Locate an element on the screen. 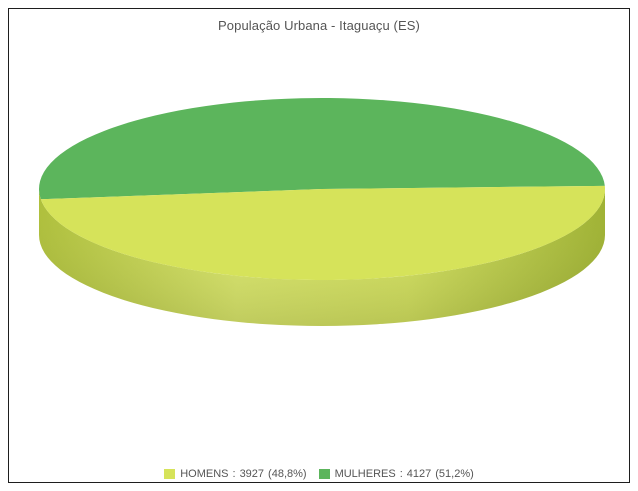 Image resolution: width=638 pixels, height=491 pixels. legend-swatch-homens is located at coordinates (170, 474).